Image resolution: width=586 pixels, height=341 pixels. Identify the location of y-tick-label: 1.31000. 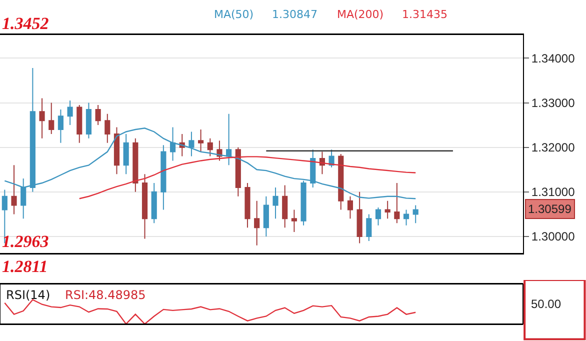
(553, 192).